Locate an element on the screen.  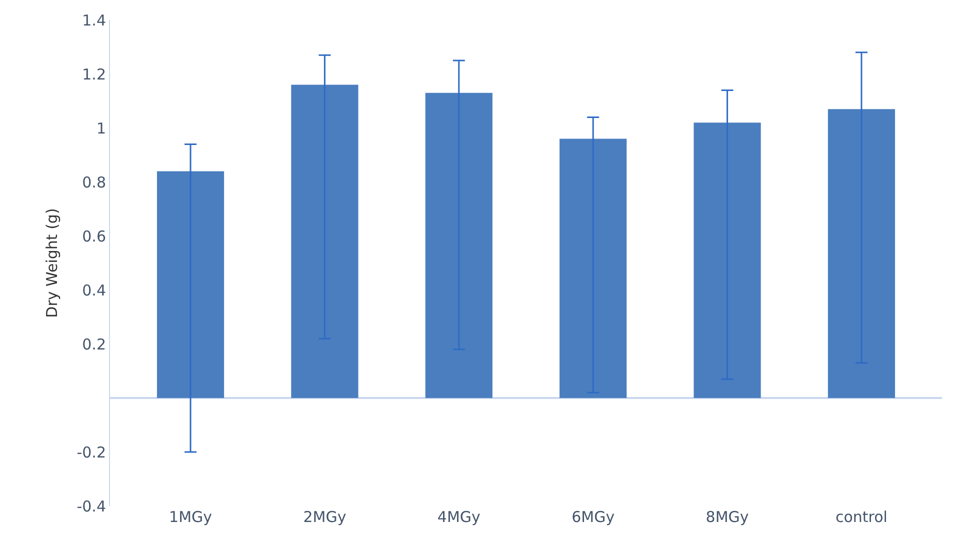
x-tick-label: 6MGy is located at coordinates (593, 517).